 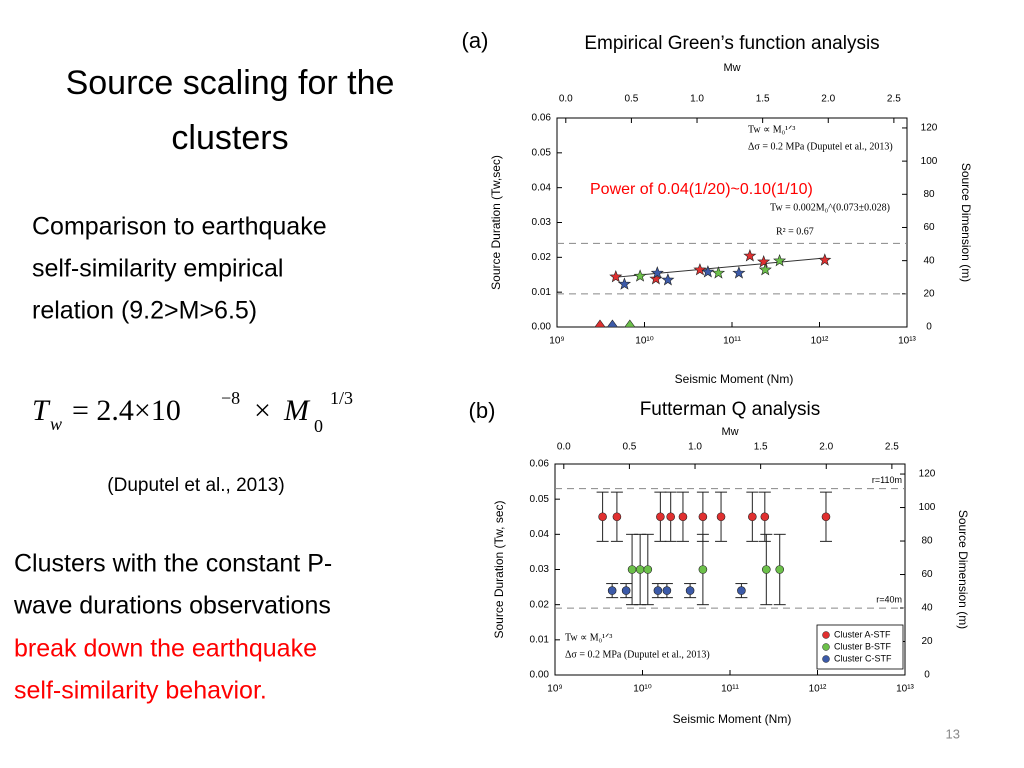 I want to click on annotation: R² = 0.67, so click(x=795, y=231).